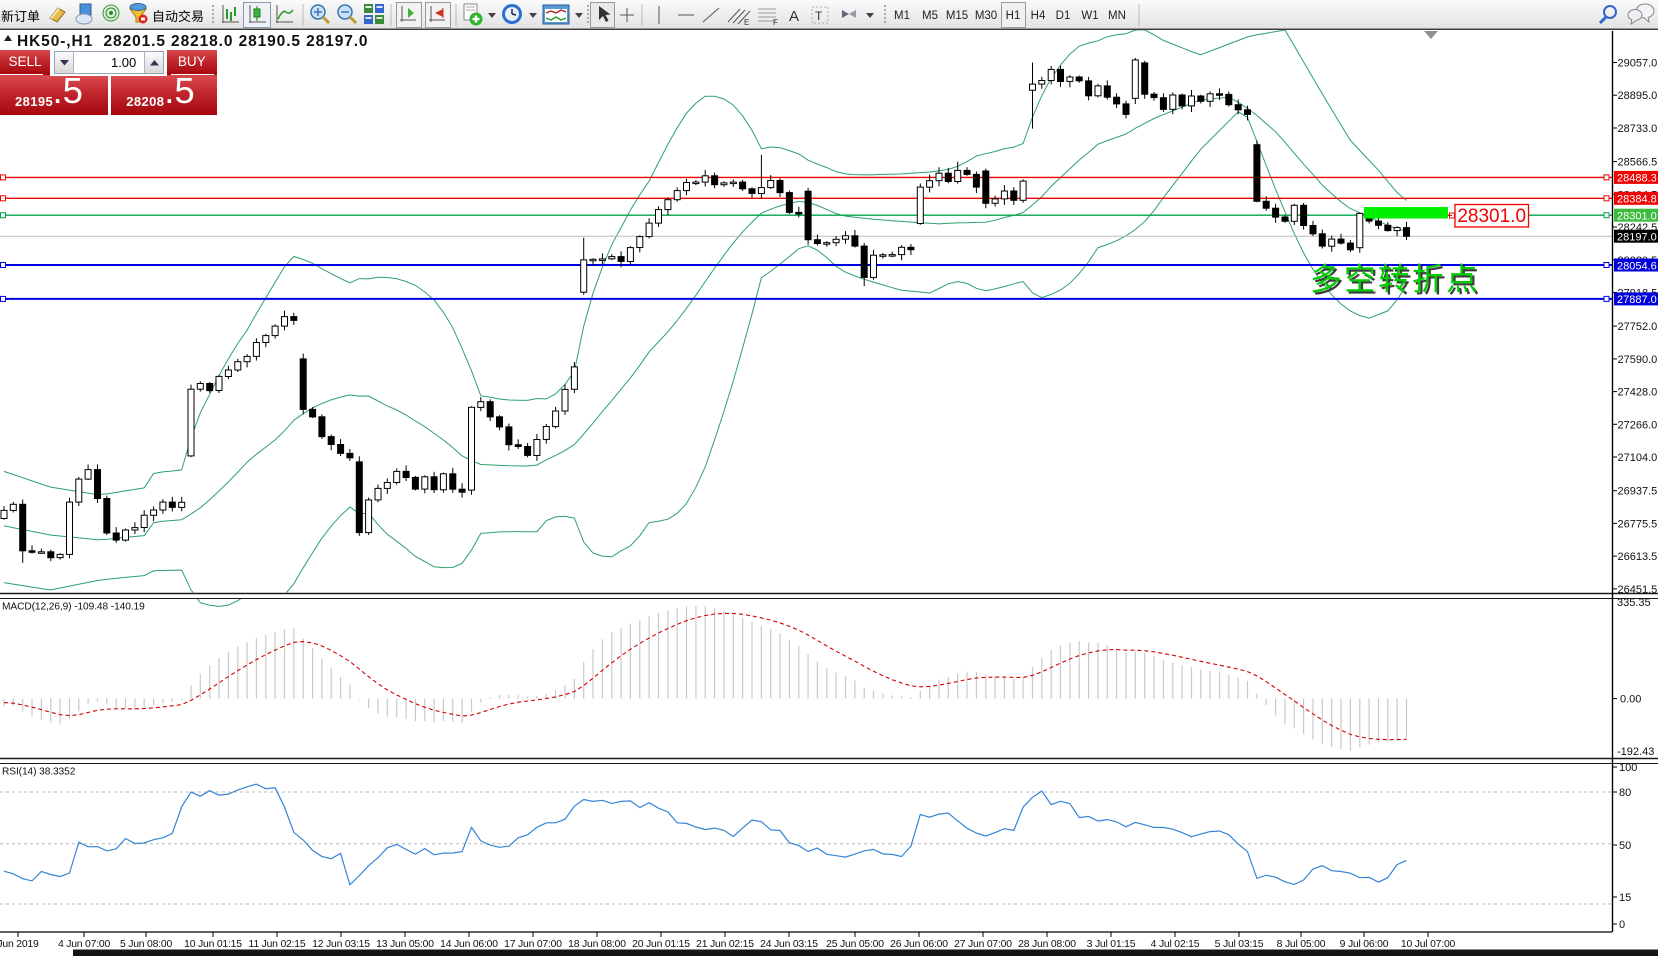 The image size is (1658, 956). Describe the element at coordinates (213, 944) in the screenshot. I see `svg-text: 10 Jun 01:15` at that location.